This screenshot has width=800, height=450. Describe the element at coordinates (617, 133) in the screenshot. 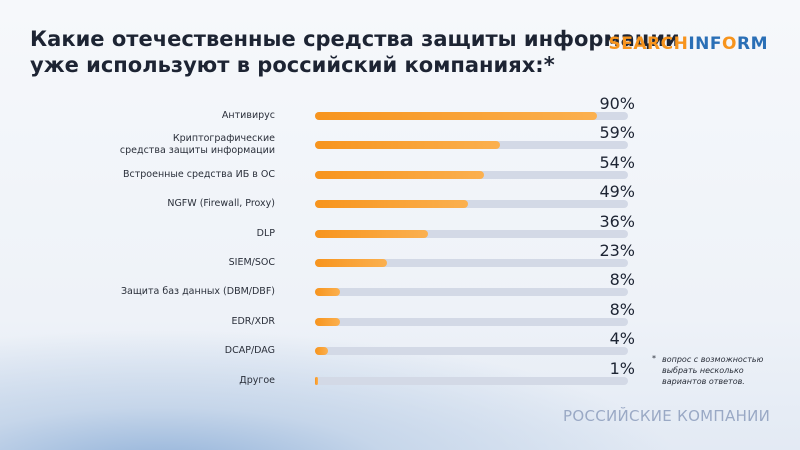

I see `value-label: 59%` at that location.